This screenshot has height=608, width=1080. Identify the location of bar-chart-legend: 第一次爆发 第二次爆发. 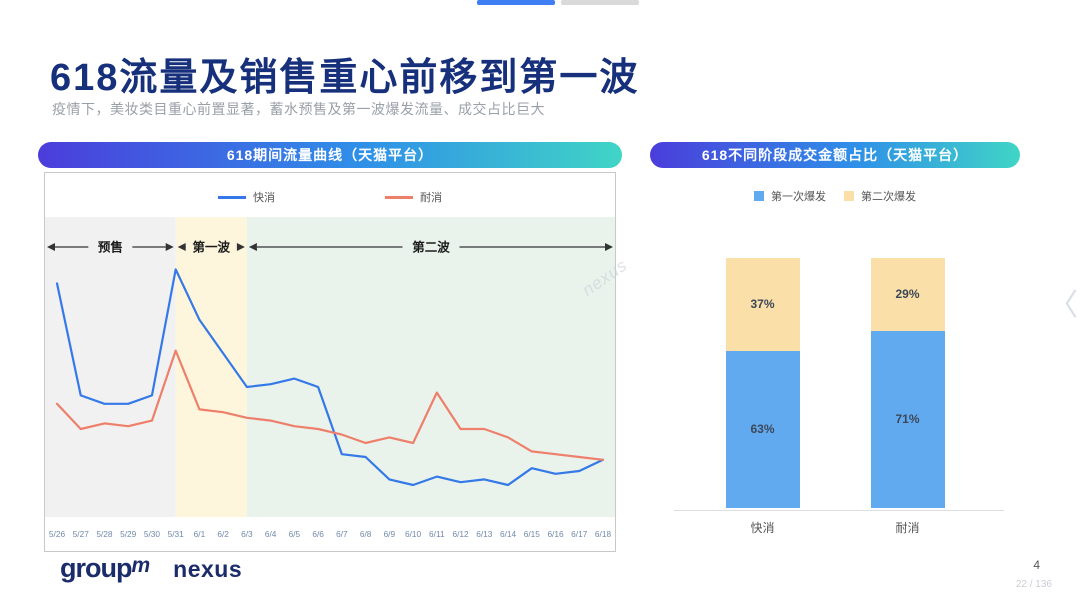
(835, 196).